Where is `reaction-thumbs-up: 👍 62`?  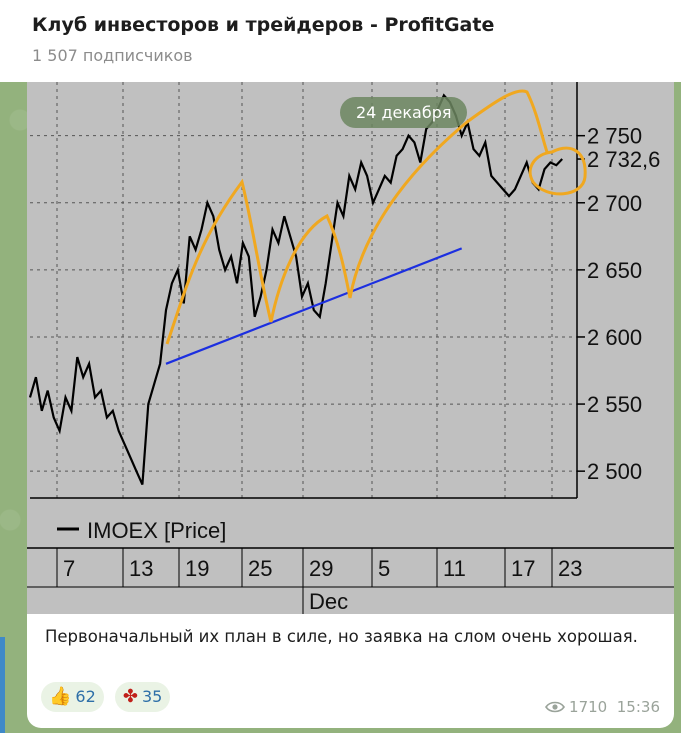
reaction-thumbs-up: 👍 62 is located at coordinates (72, 697).